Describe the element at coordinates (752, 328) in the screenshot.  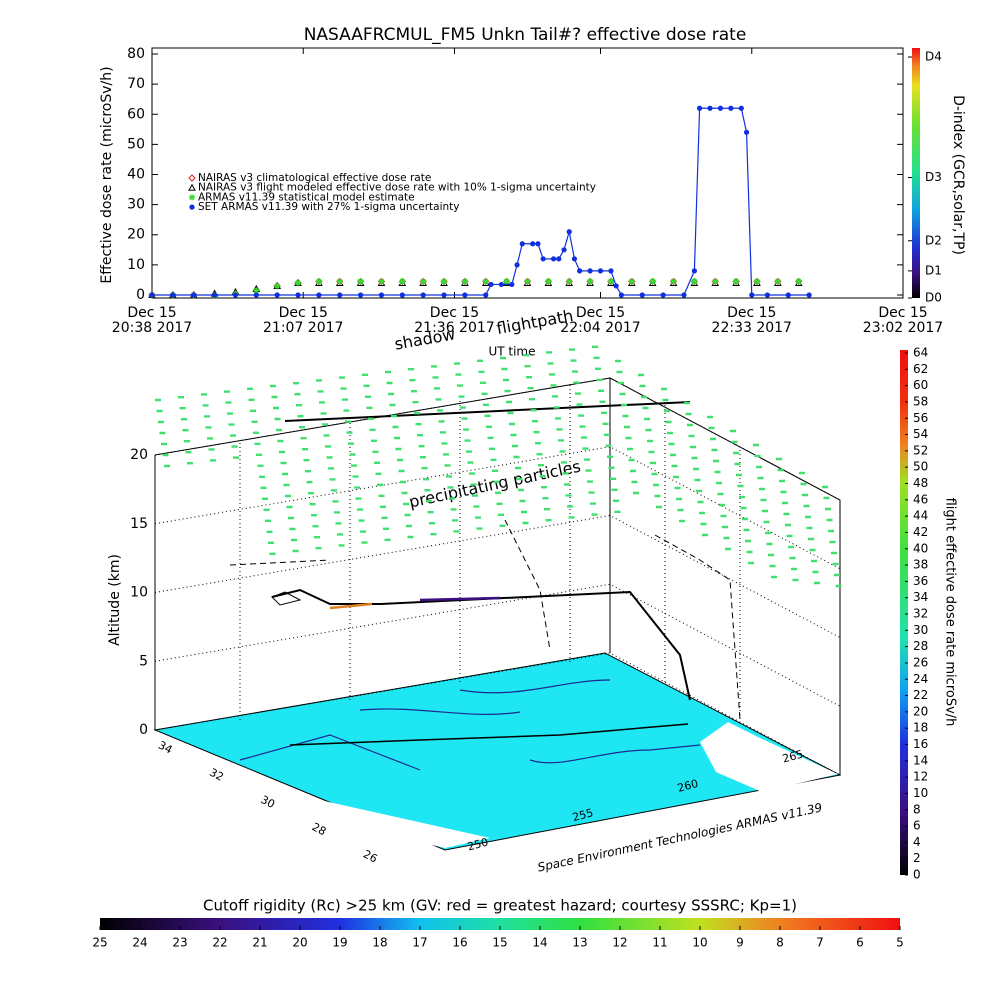
I see `x-tick-label: 22:33 2017` at that location.